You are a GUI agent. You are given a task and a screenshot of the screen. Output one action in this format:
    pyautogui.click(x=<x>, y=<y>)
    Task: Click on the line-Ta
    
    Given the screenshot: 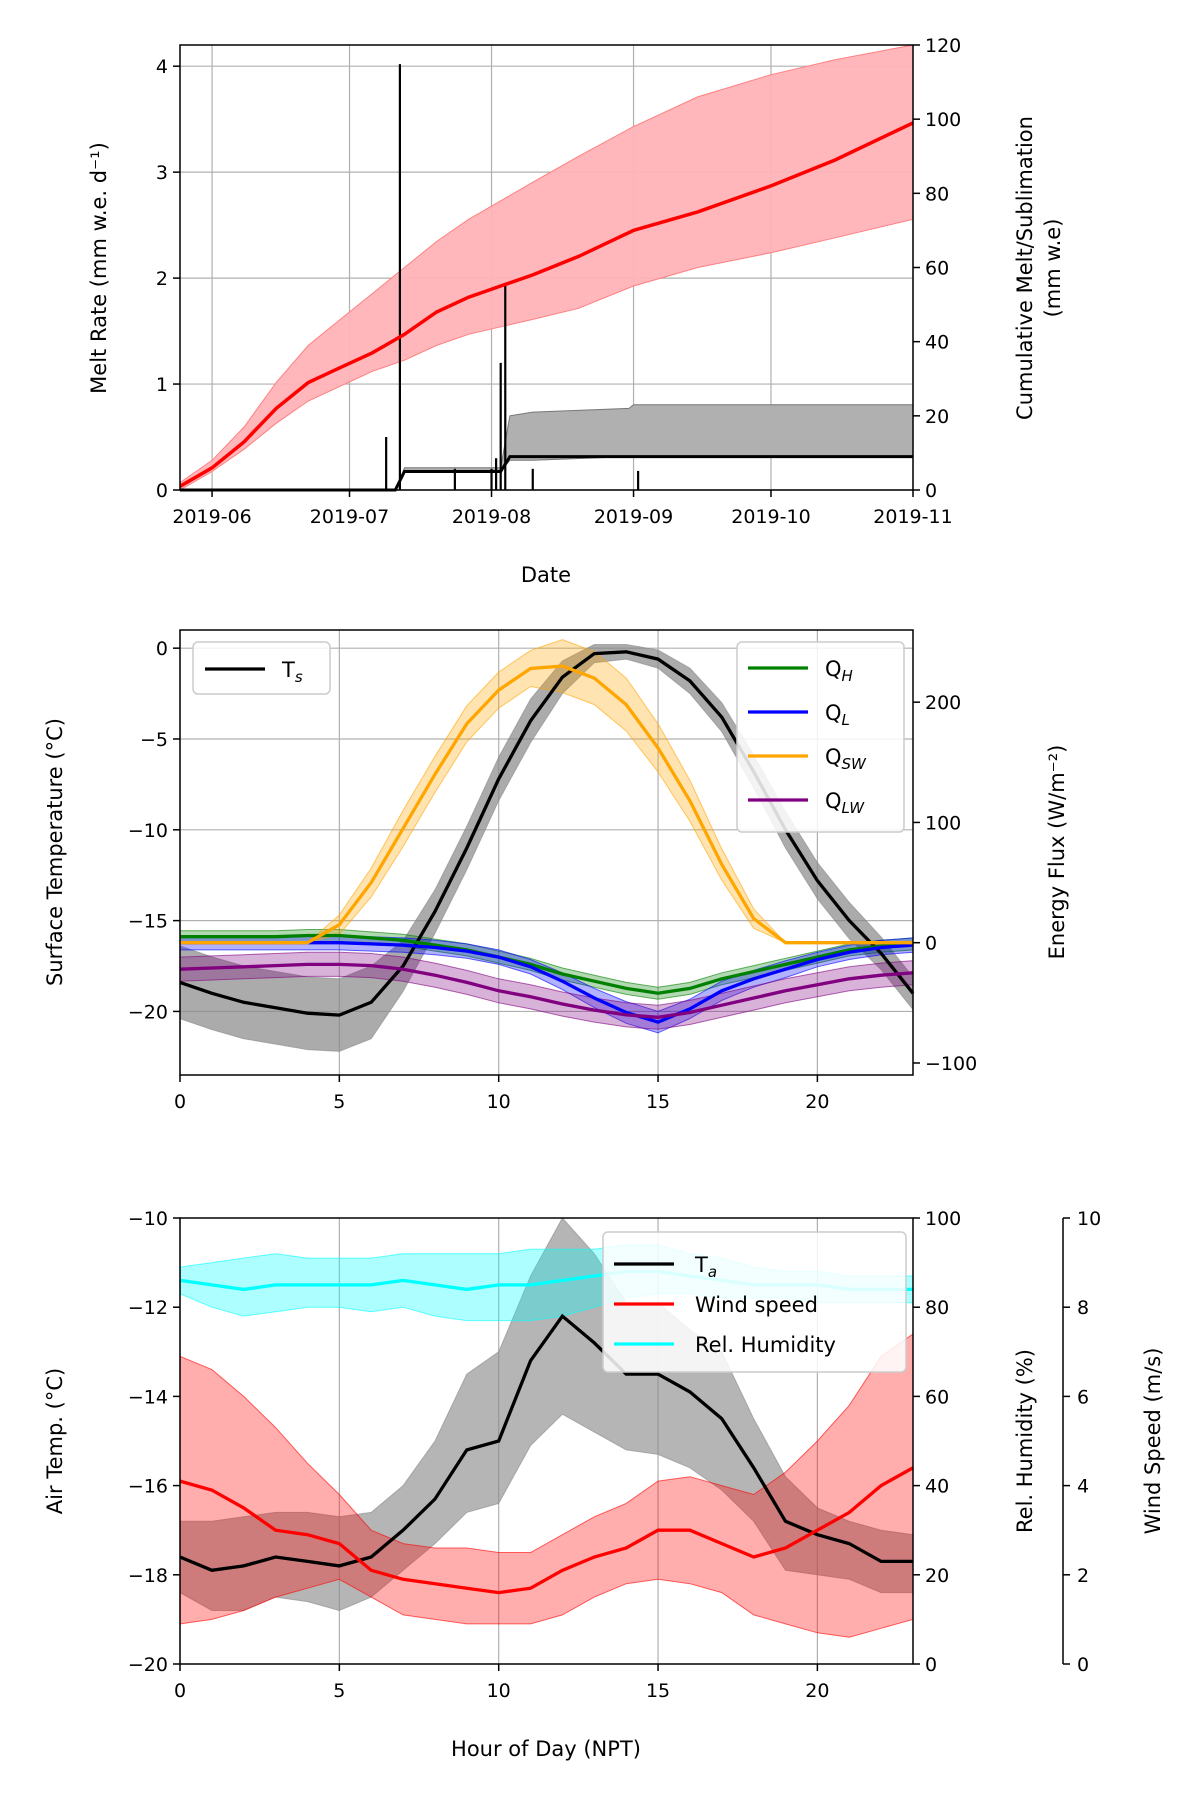 What is the action you would take?
    pyautogui.click(x=546, y=1442)
    